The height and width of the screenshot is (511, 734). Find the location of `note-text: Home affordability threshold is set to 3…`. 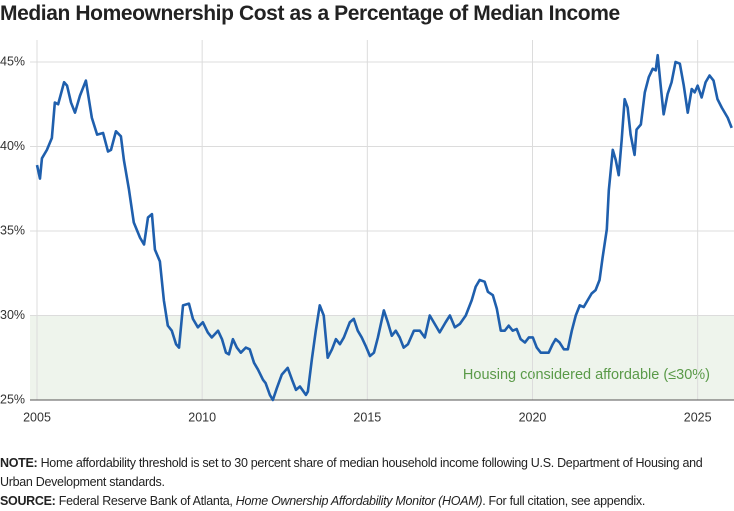

note-text: Home affordability threshold is set to 3… is located at coordinates (351, 472).